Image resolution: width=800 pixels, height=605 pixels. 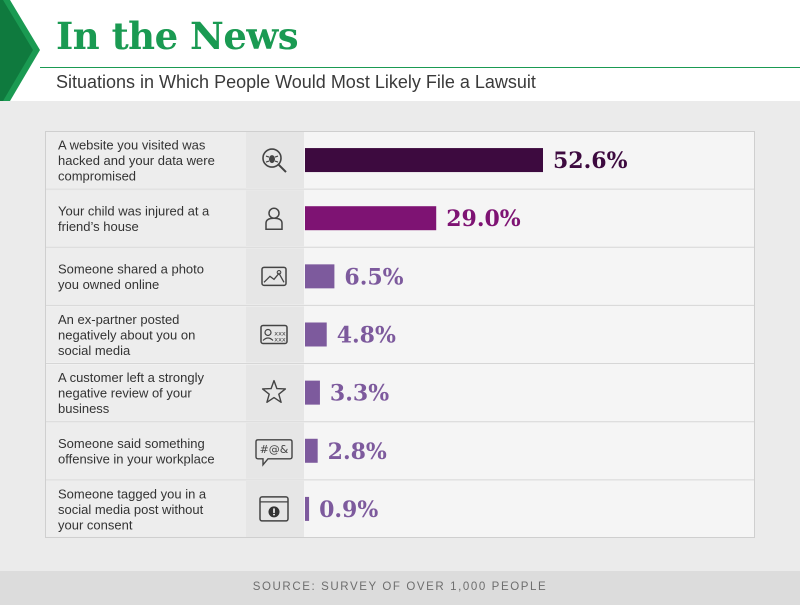 What do you see at coordinates (136, 160) in the screenshot?
I see `category-label: hacked and your data were` at bounding box center [136, 160].